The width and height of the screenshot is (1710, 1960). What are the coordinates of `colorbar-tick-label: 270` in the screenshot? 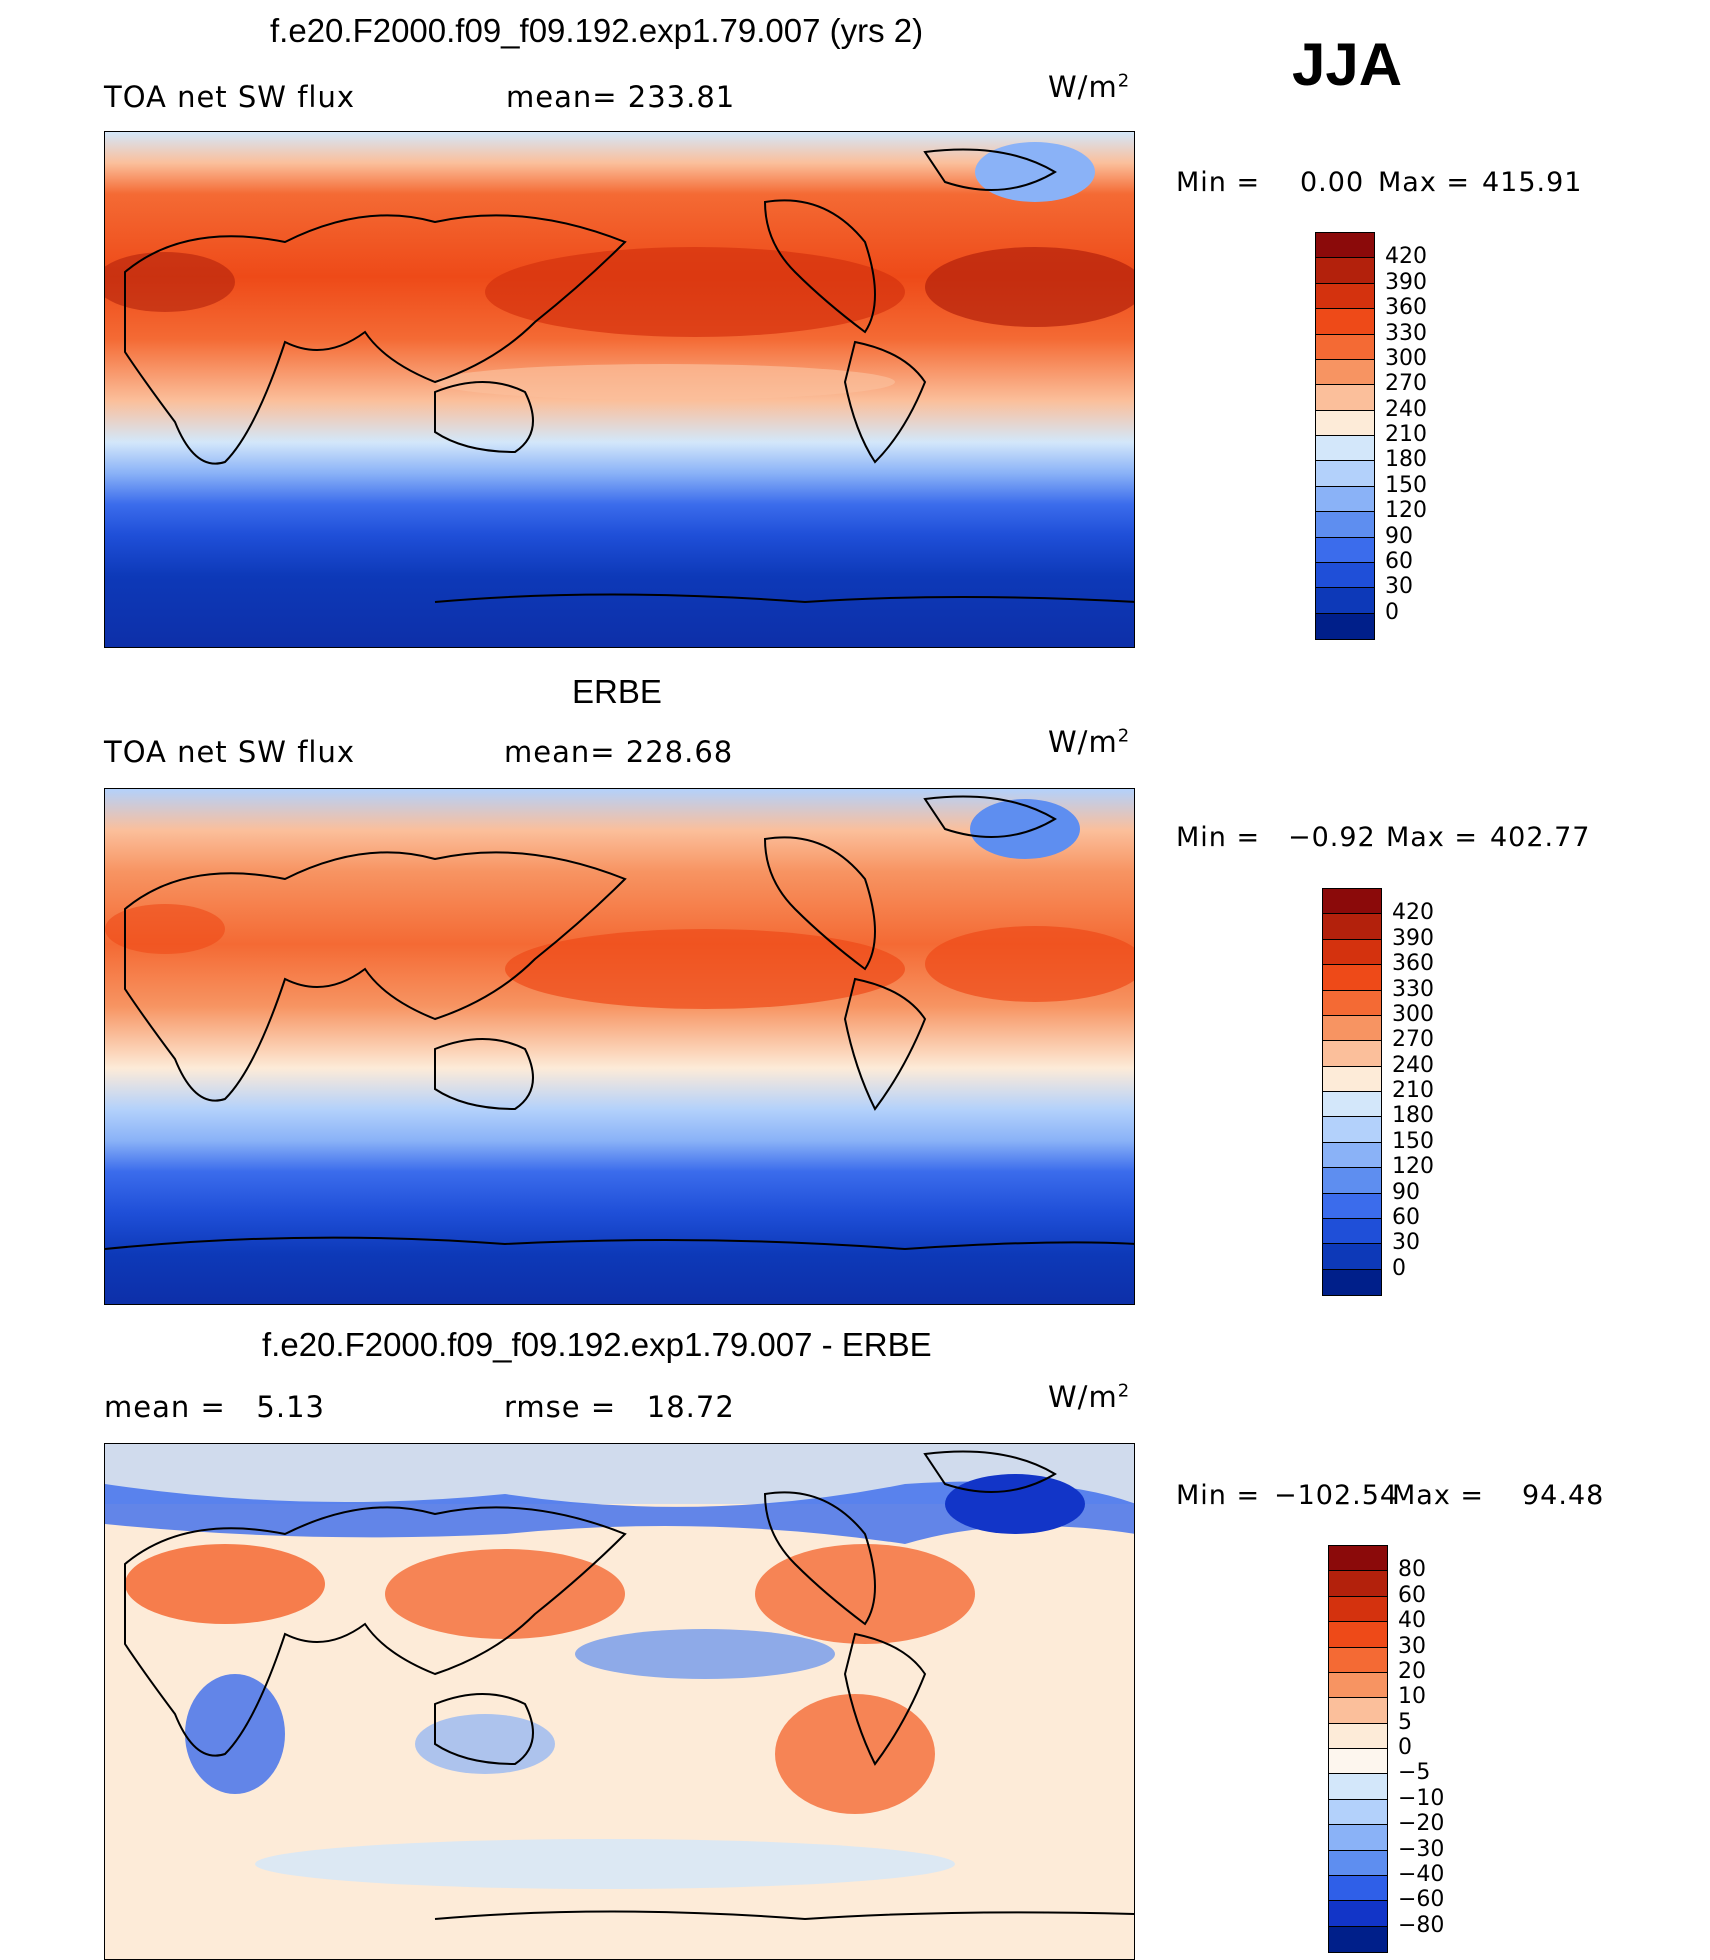 It's located at (1406, 384).